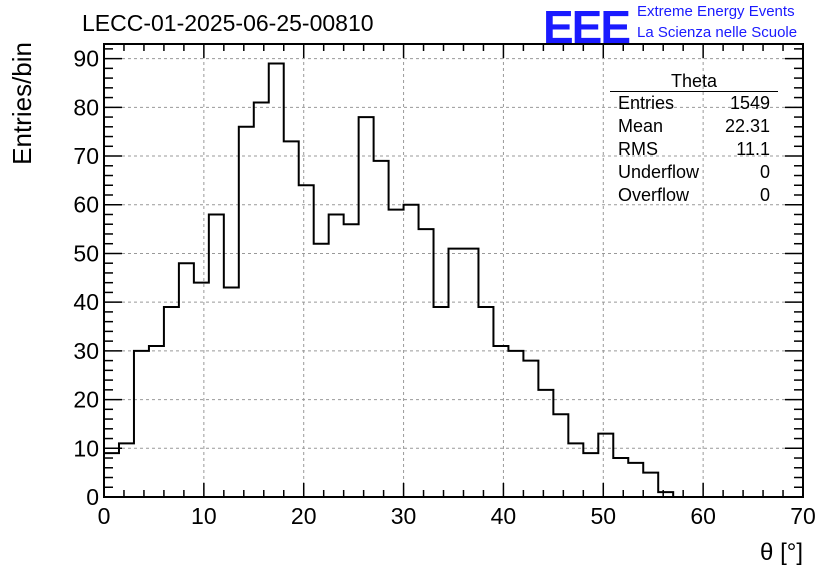 The height and width of the screenshot is (572, 836). I want to click on stats-label: RMS, so click(638, 149).